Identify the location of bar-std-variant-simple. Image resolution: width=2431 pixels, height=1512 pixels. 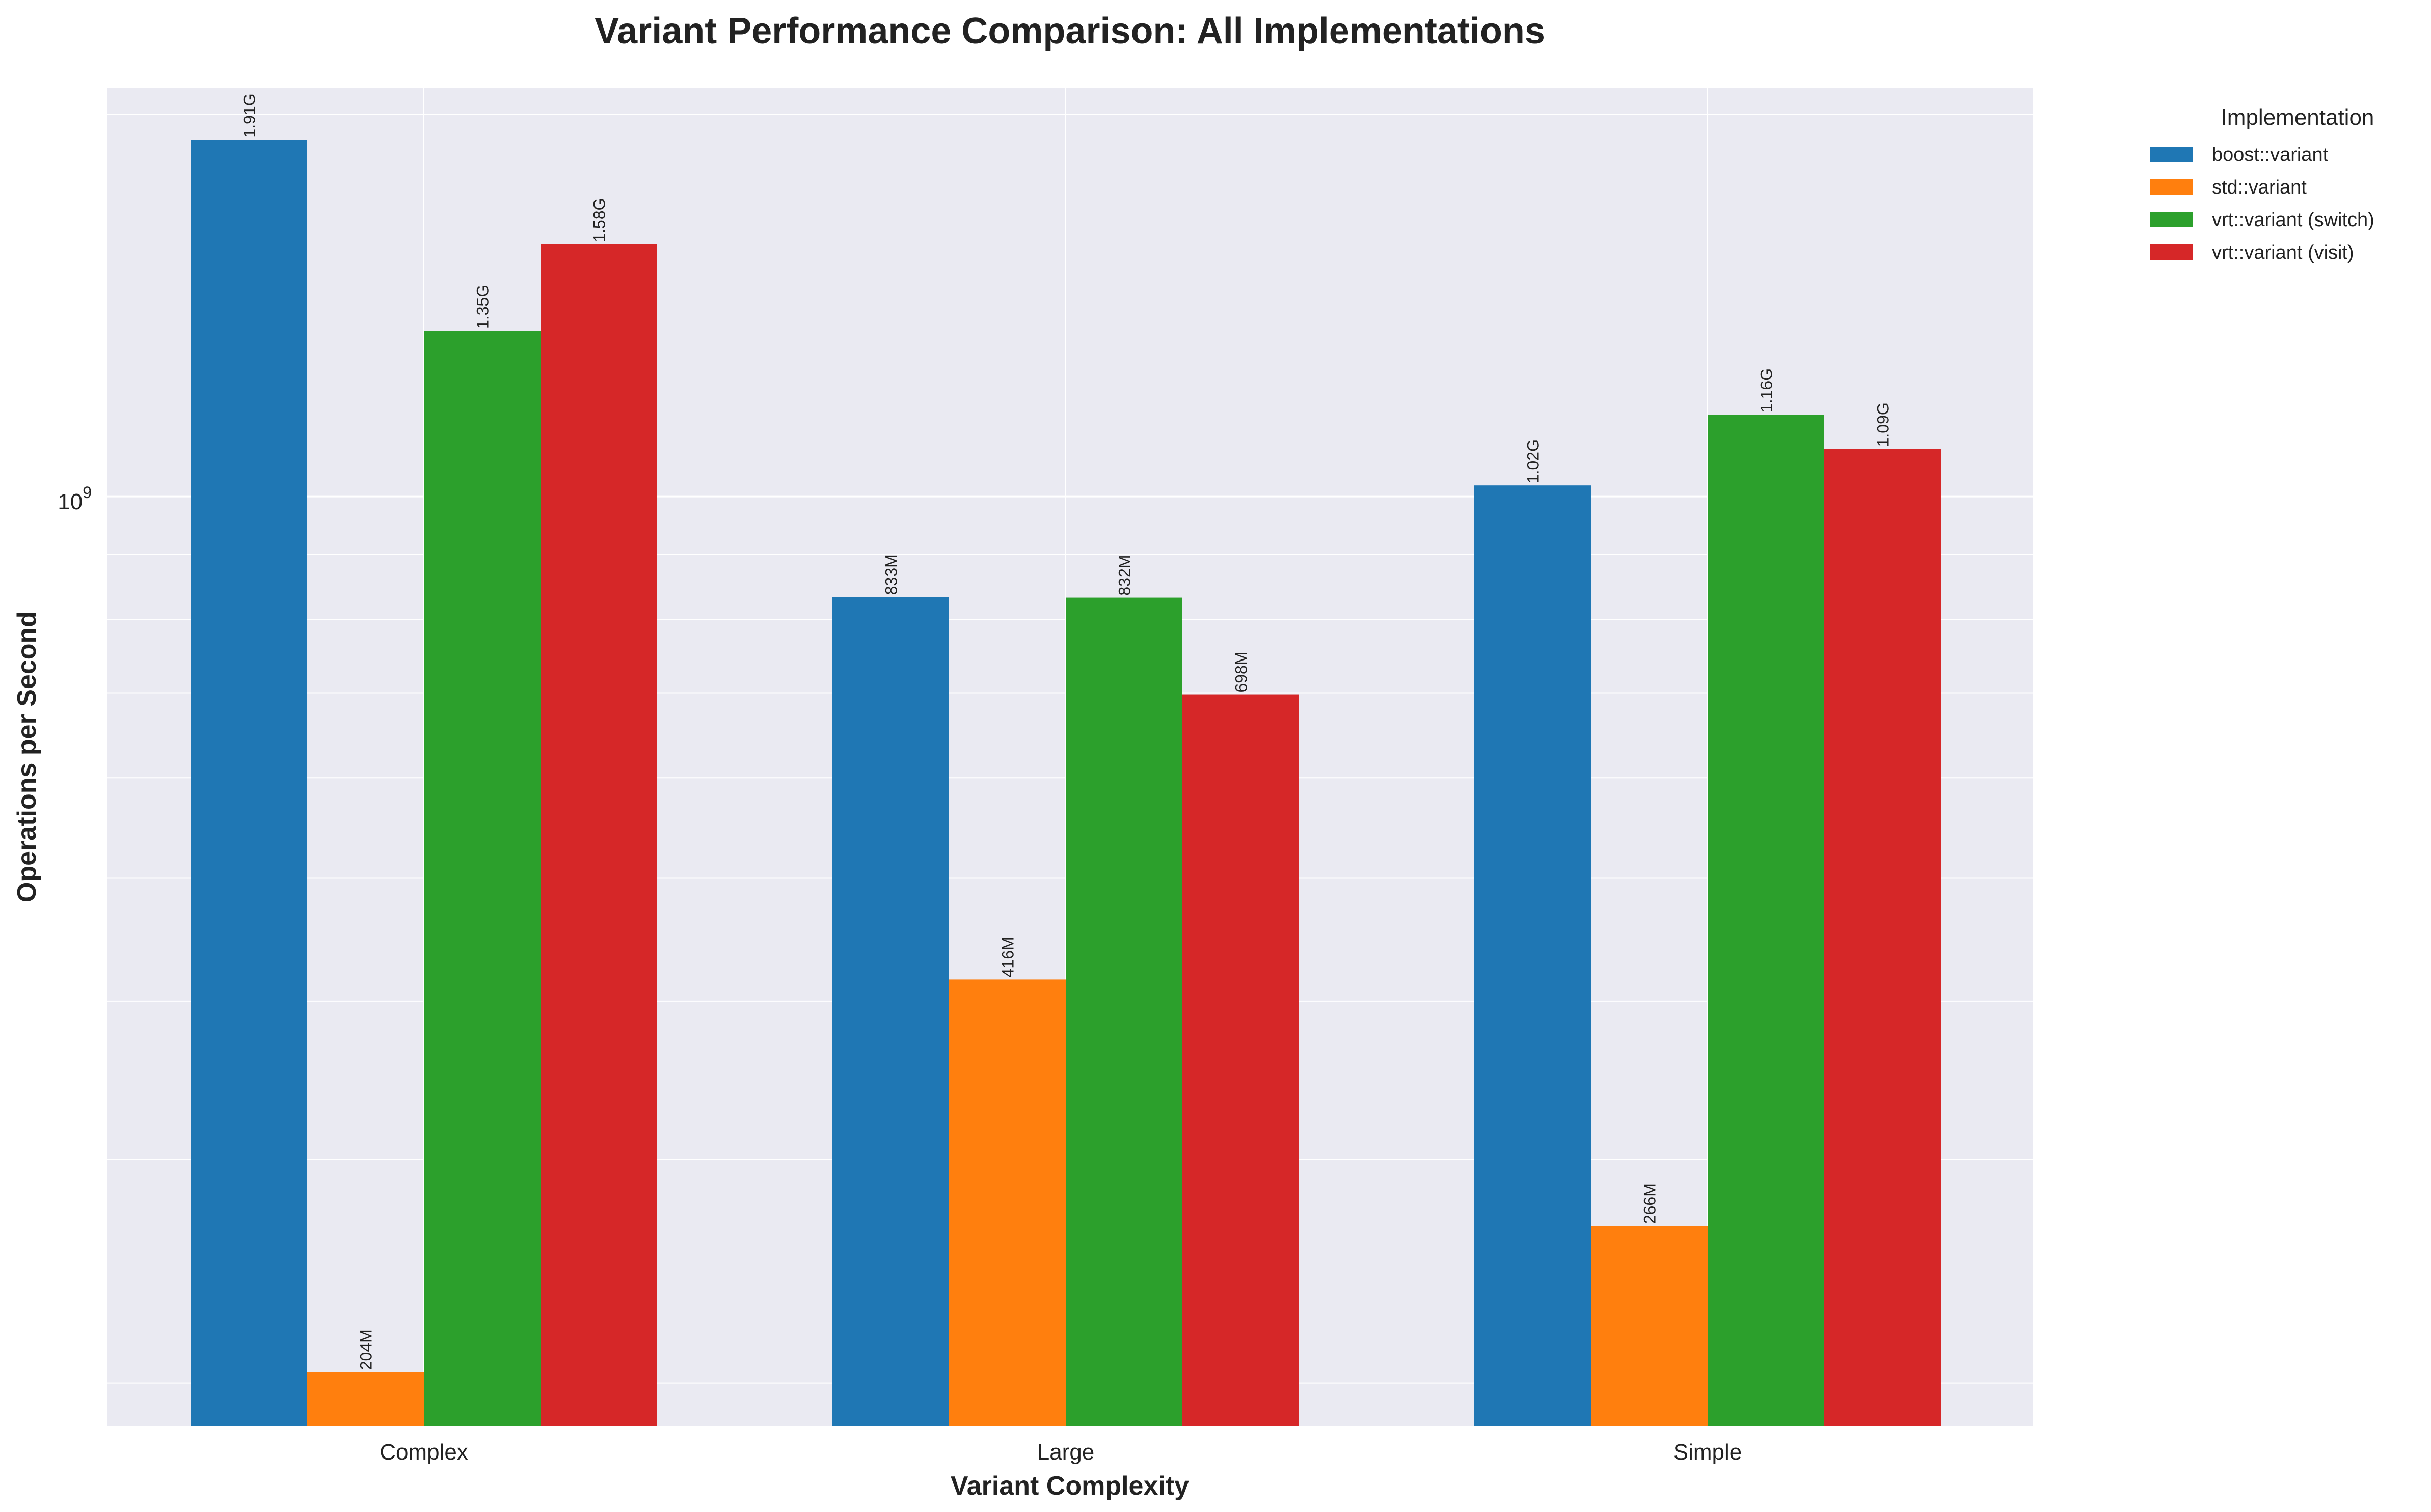
(1649, 1326).